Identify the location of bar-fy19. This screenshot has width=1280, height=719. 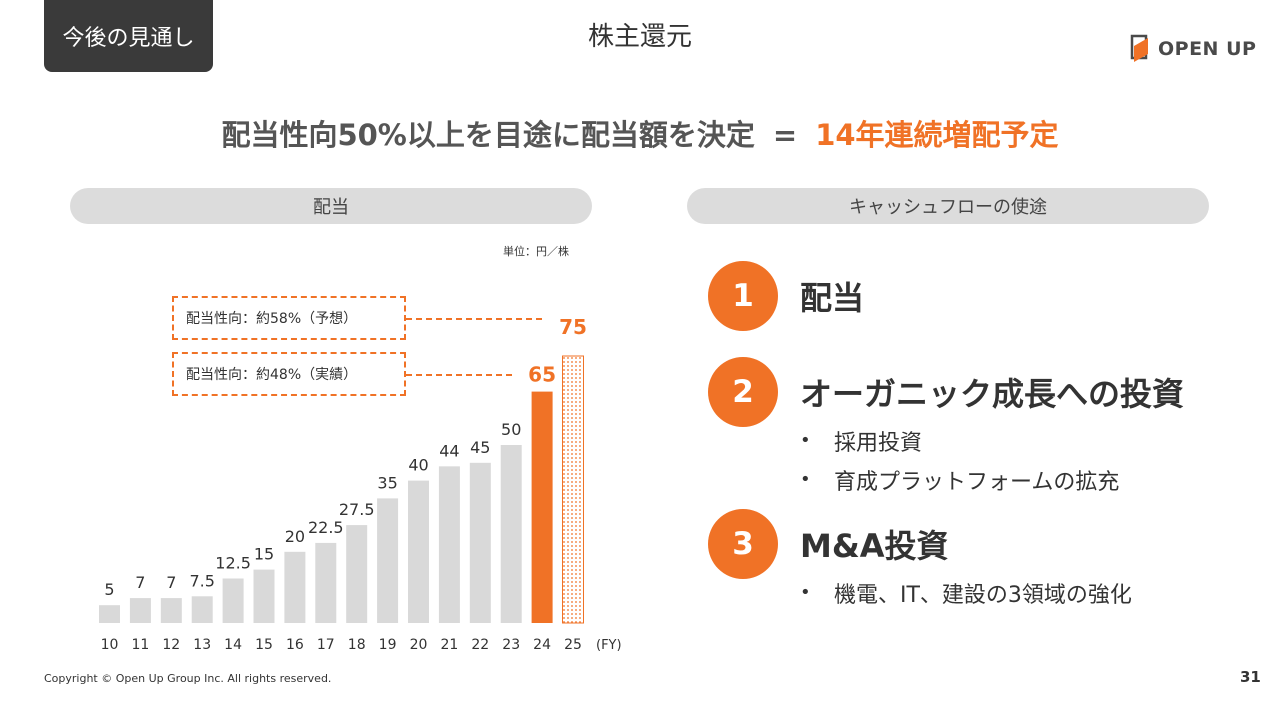
(388, 560).